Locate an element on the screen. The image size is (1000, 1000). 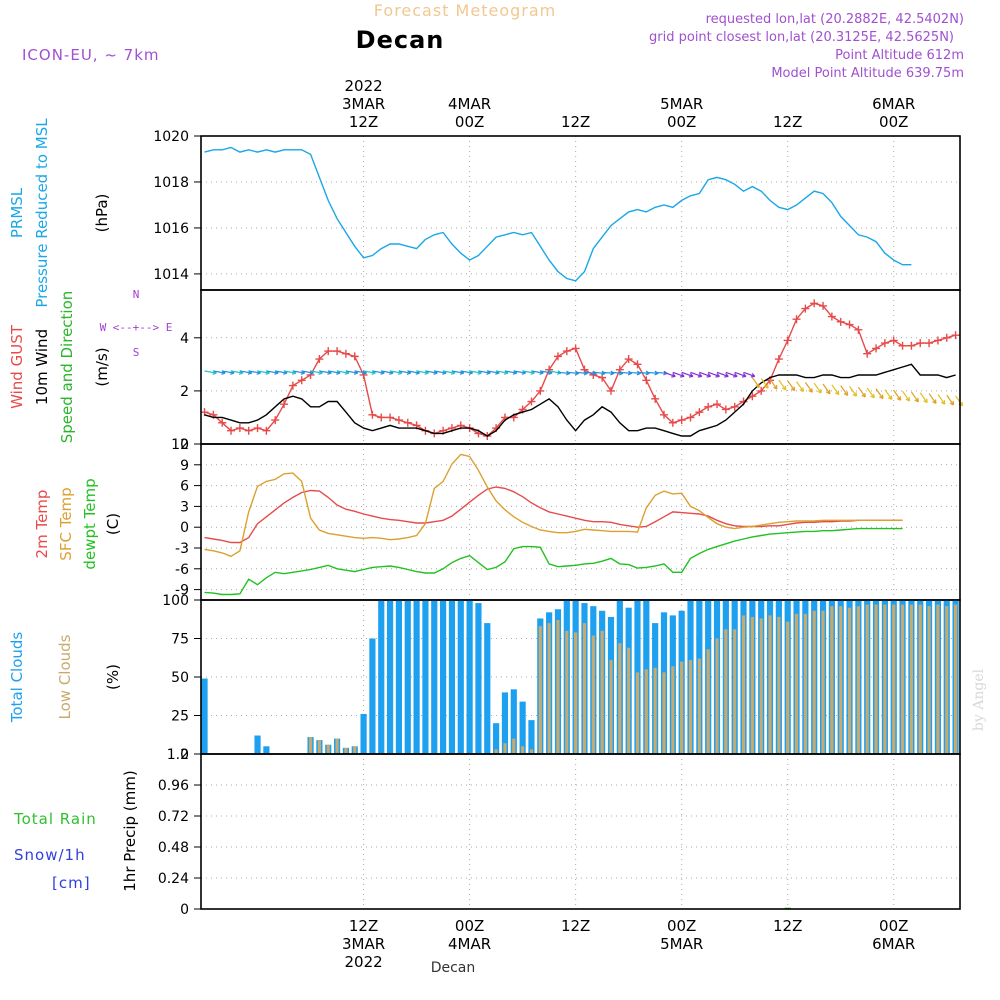
clouds-ytick-label: 100 is located at coordinates (175, 601).